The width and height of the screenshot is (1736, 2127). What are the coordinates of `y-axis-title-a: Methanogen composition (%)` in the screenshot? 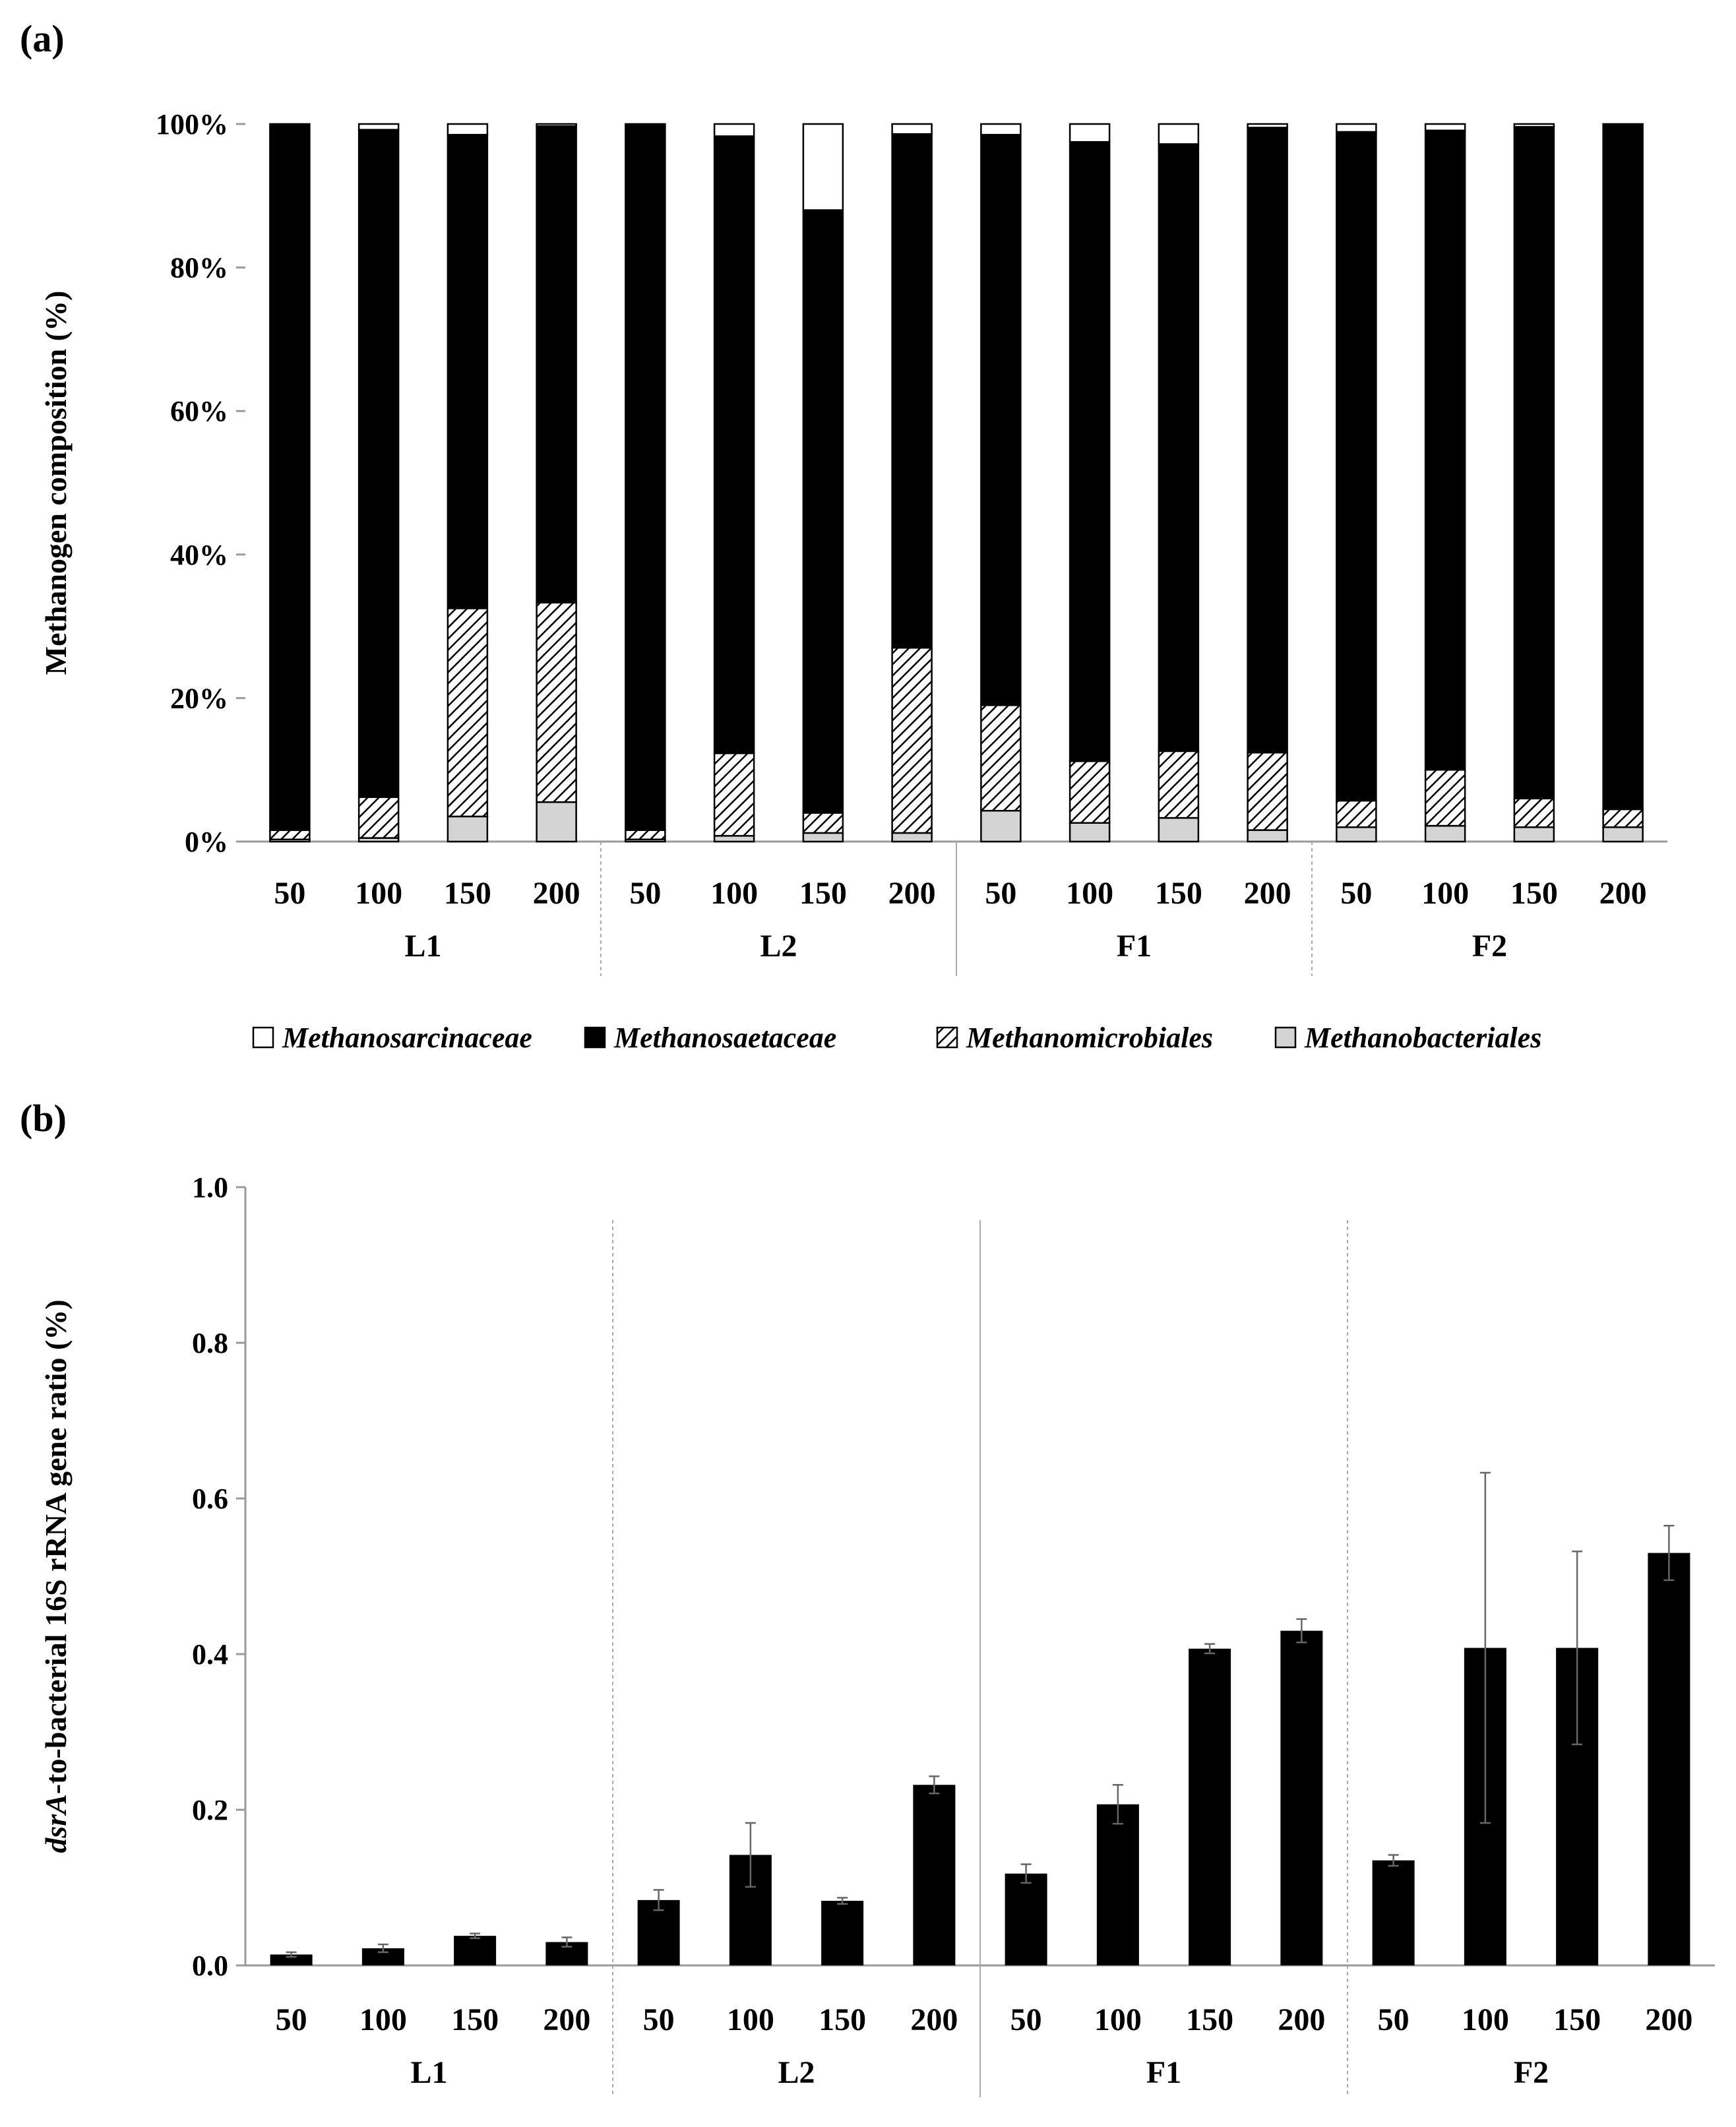 It's located at (56, 483).